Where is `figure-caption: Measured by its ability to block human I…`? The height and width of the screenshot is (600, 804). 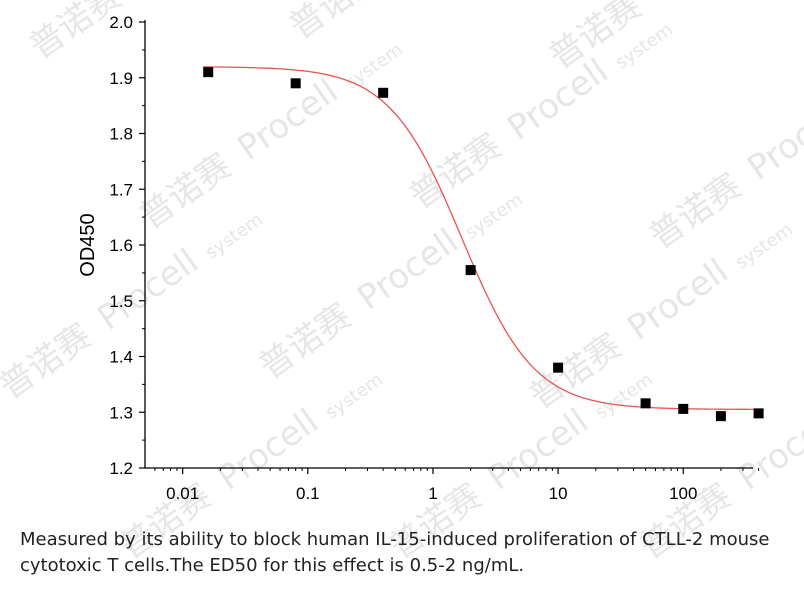 figure-caption: Measured by its ability to block human I… is located at coordinates (410, 553).